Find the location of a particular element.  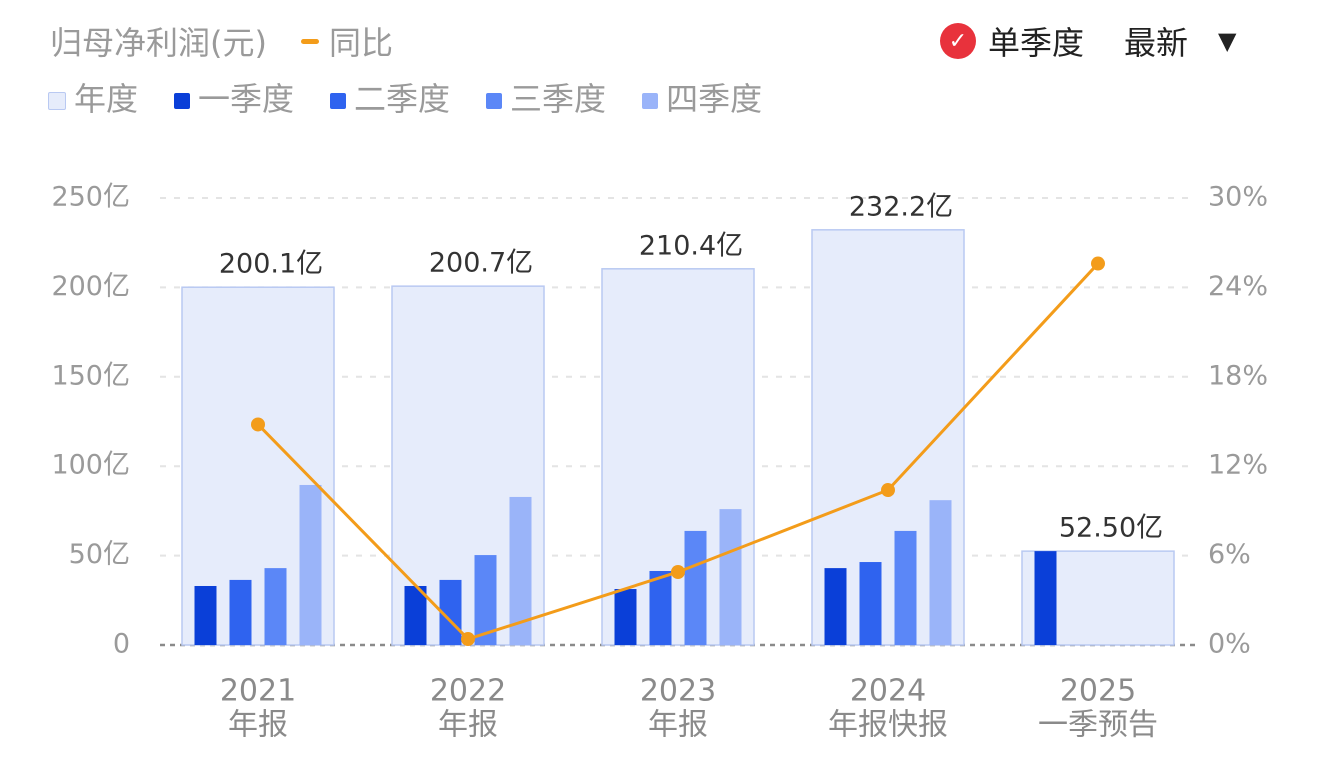

dropdown-label: 最新 is located at coordinates (1156, 43).